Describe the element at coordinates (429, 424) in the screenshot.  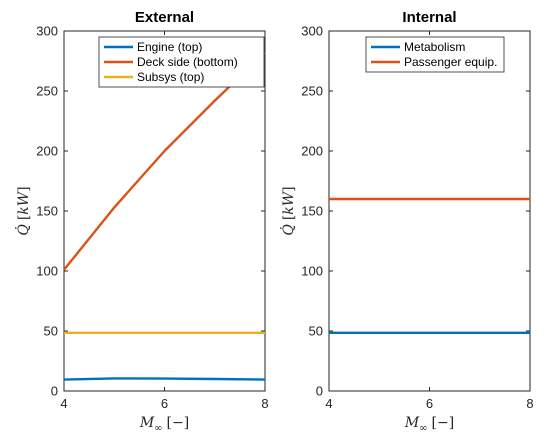
I see `x-axis-label-internal: M∞ [−]` at that location.